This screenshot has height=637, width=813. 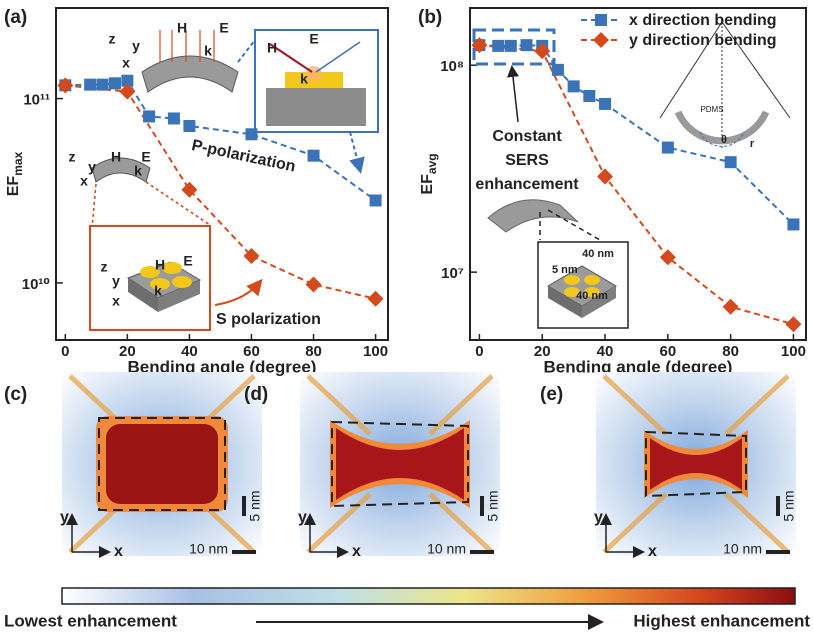 What do you see at coordinates (430, 17) in the screenshot?
I see `panel-label: (b)` at bounding box center [430, 17].